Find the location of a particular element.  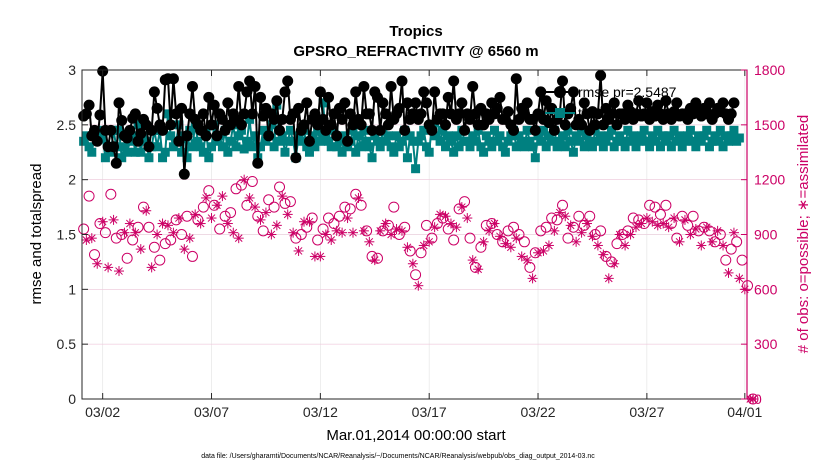

x-tick-label: 04/01 is located at coordinates (744, 412).